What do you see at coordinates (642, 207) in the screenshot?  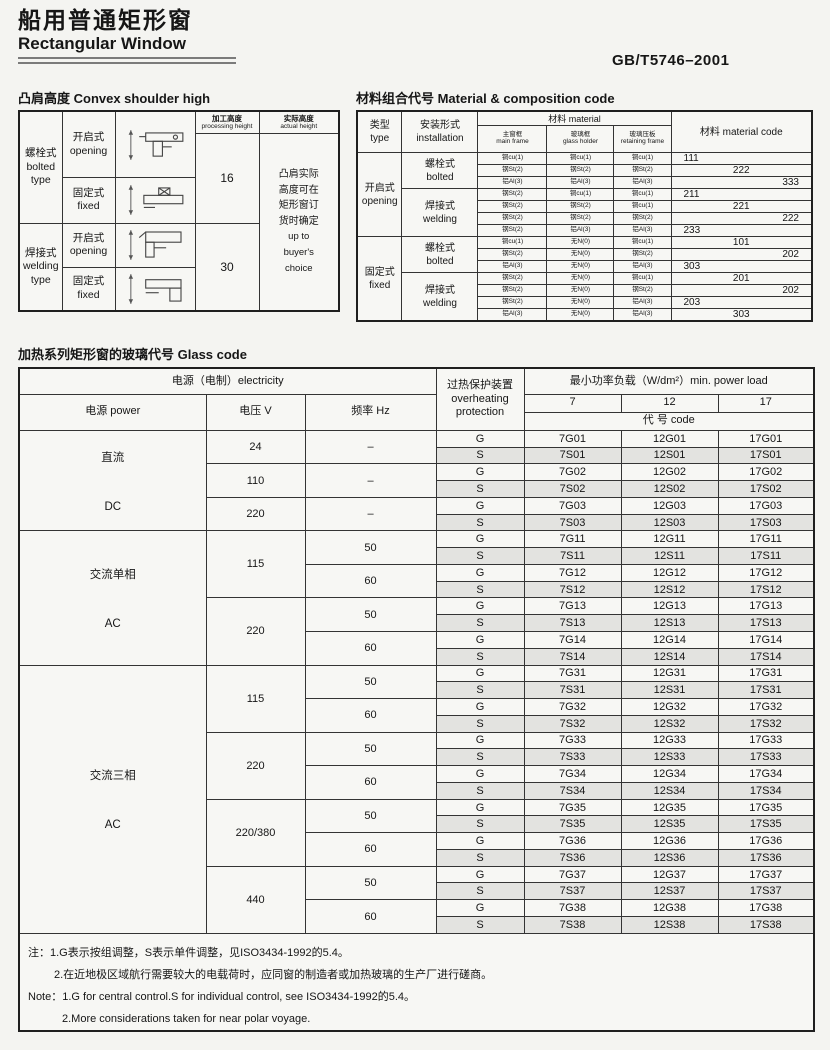 I see `retaining-frame-material: 铜cu(1)` at bounding box center [642, 207].